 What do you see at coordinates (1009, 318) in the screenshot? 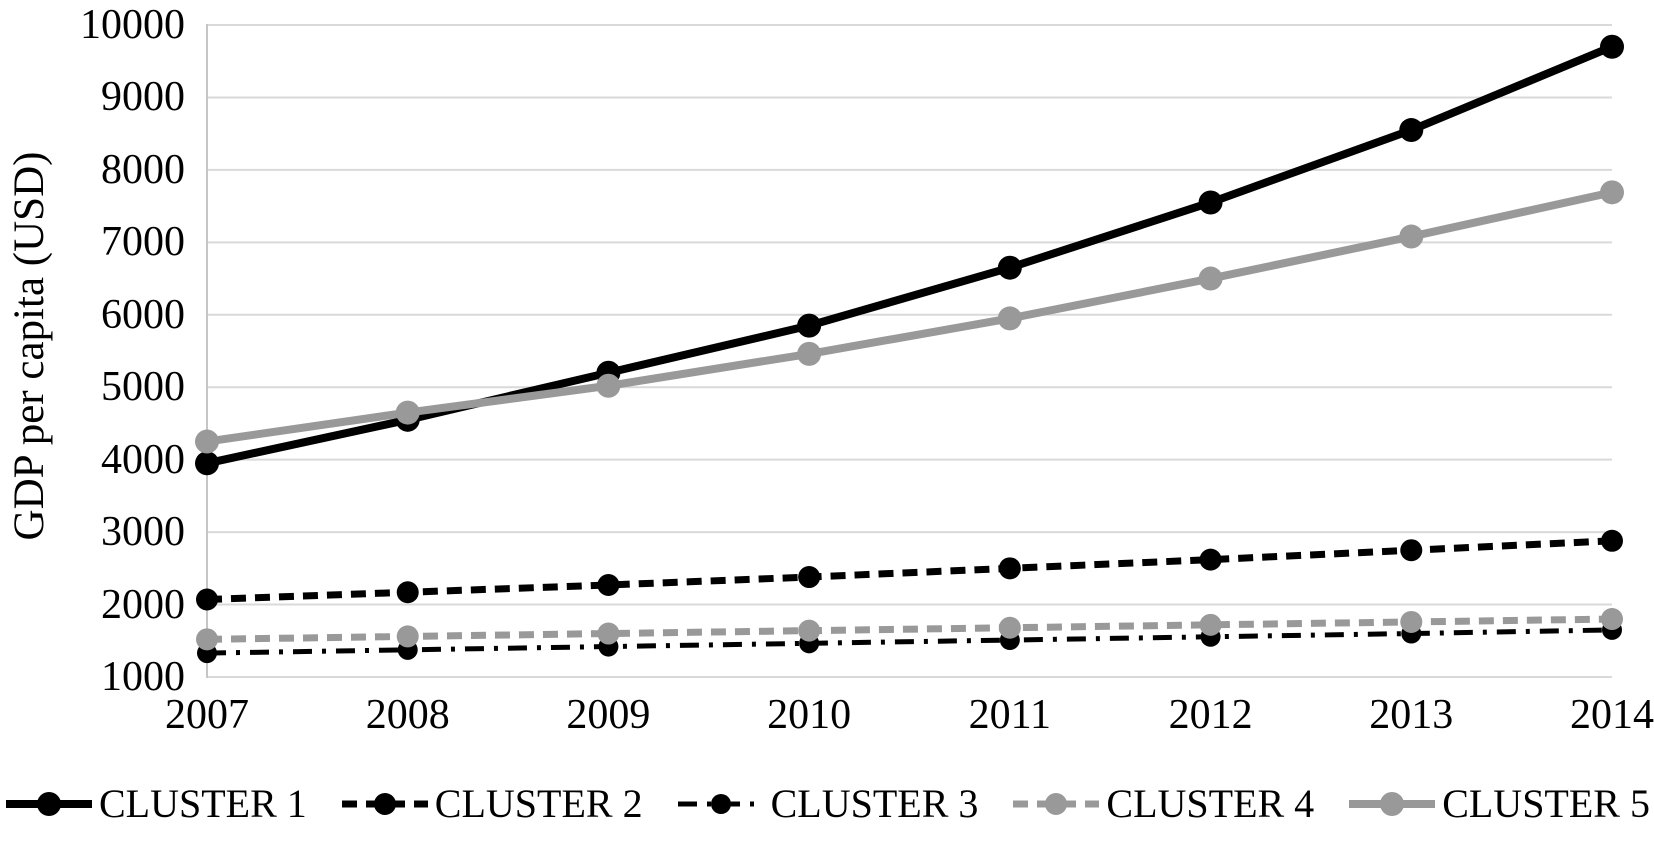
I see `marker-cluster-5-2011` at bounding box center [1009, 318].